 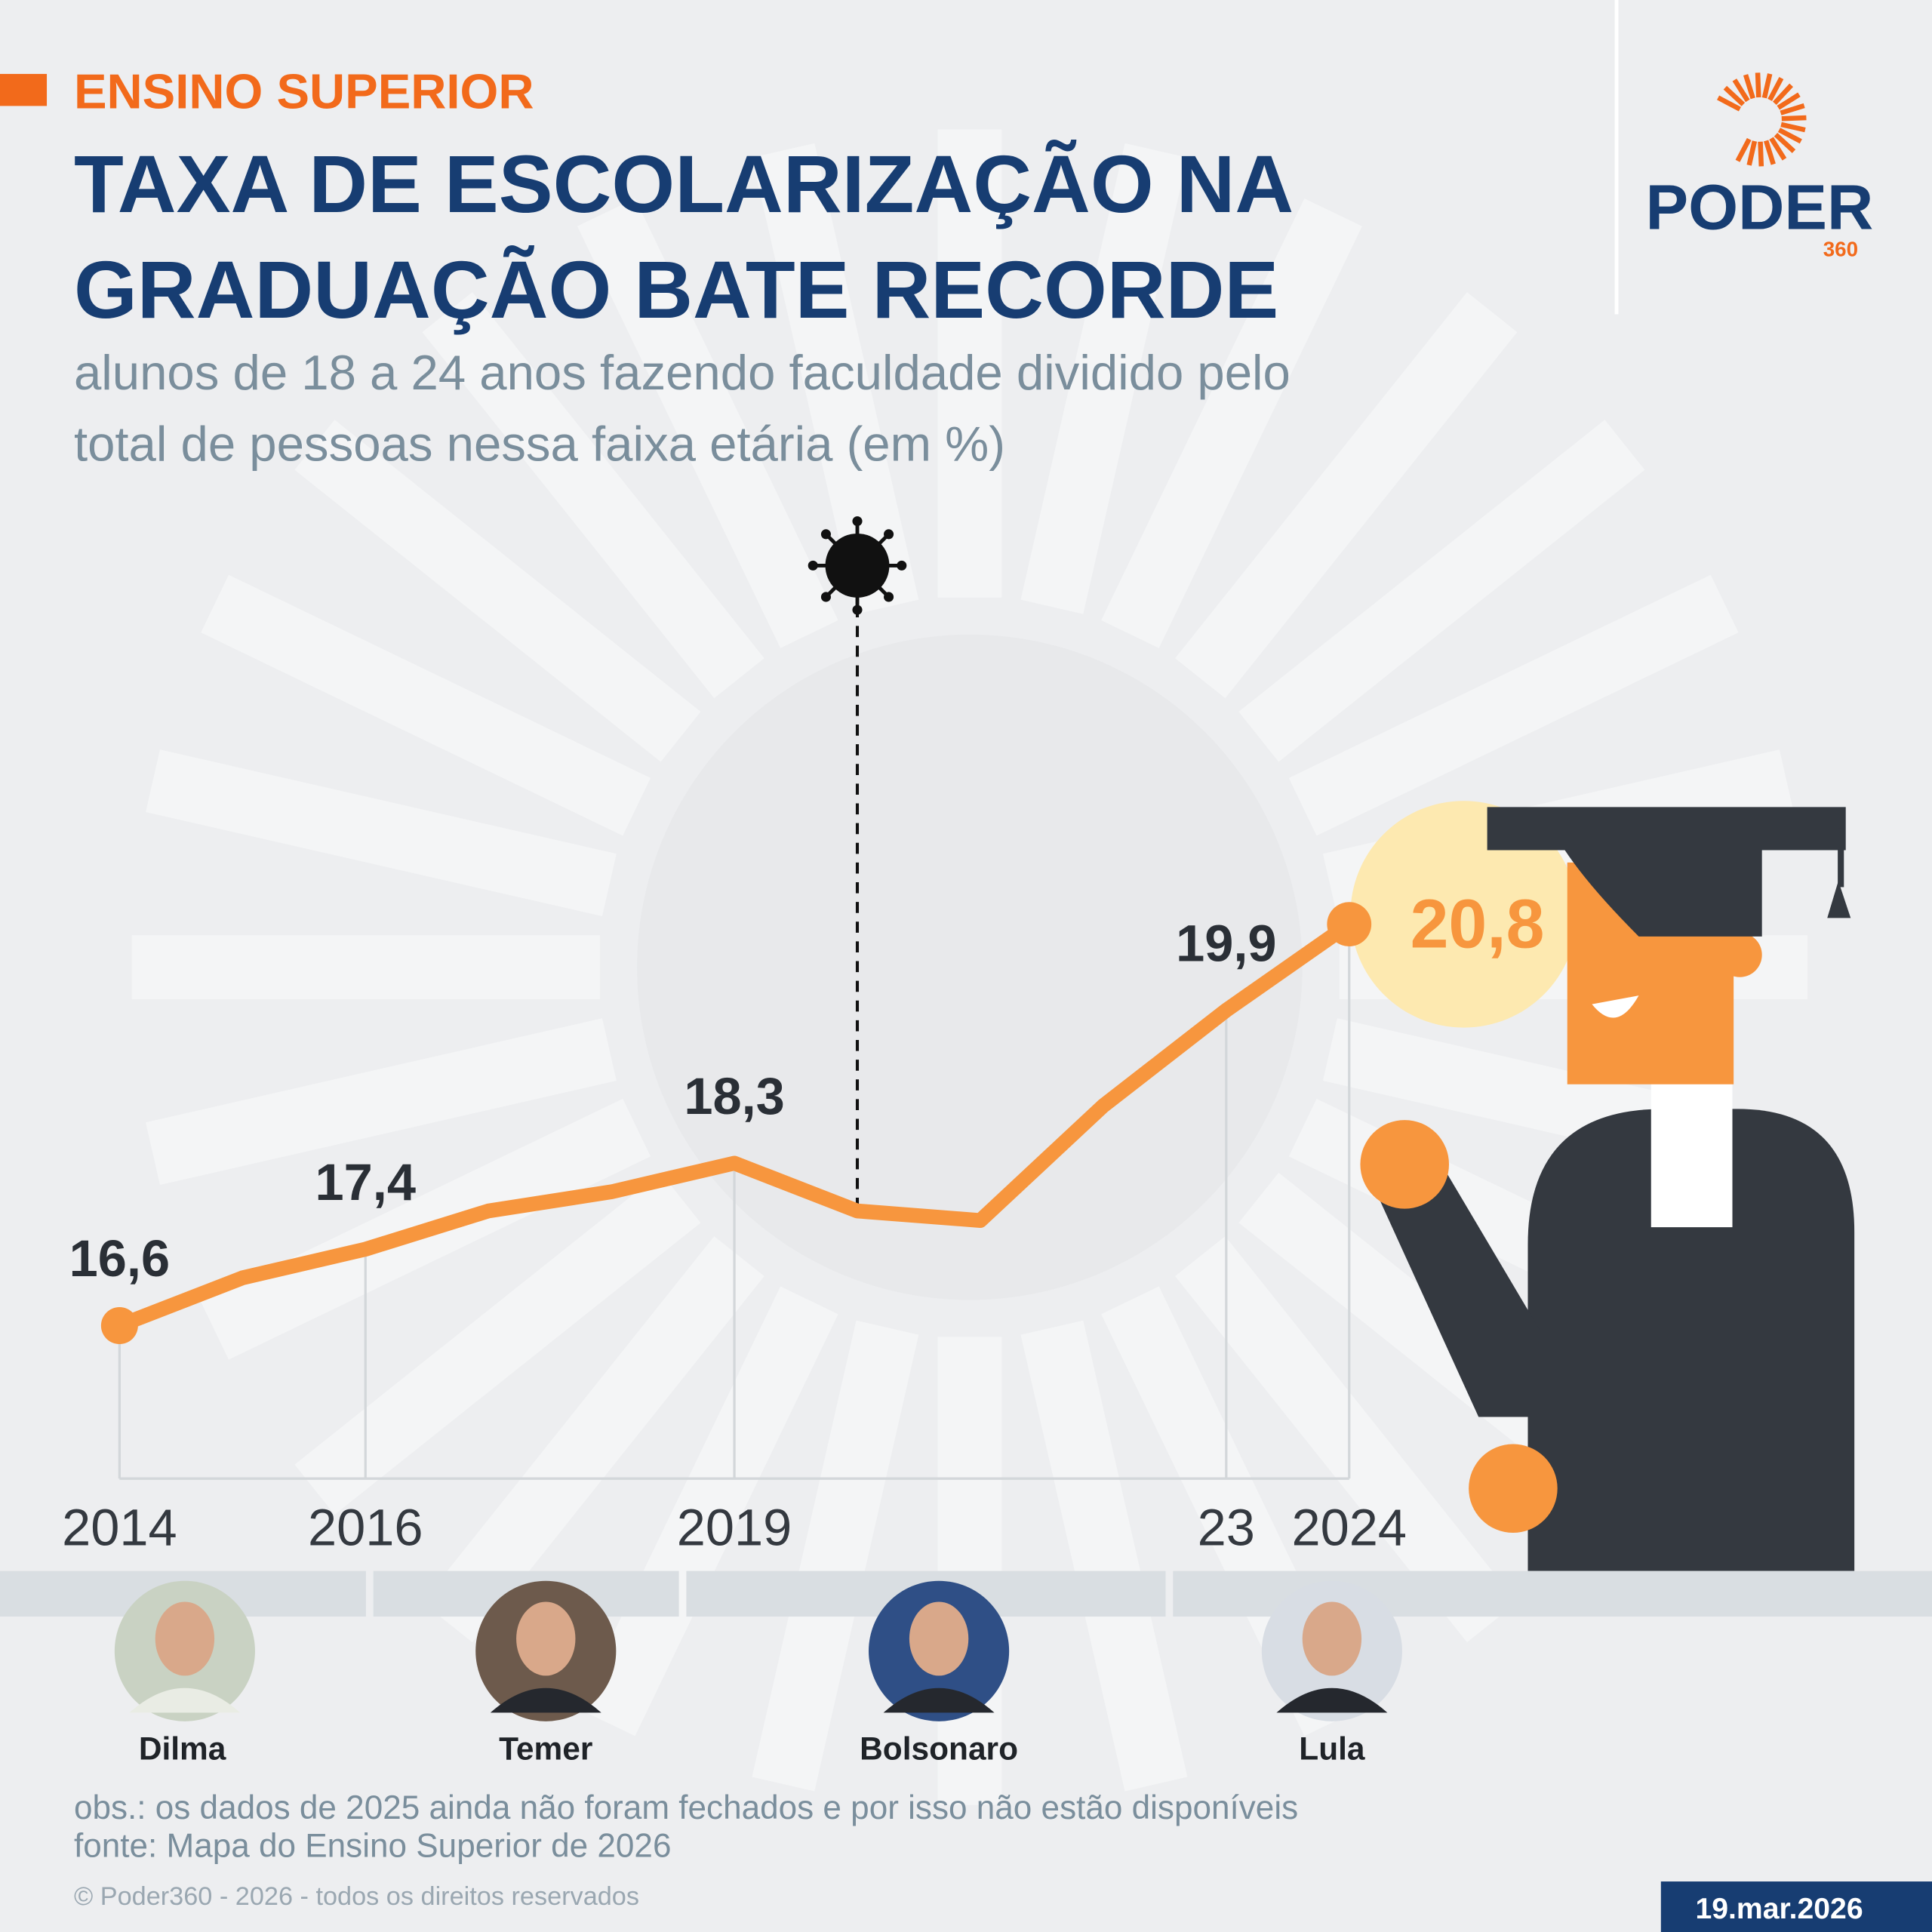 What do you see at coordinates (1458, 1290) in the screenshot?
I see `arm` at bounding box center [1458, 1290].